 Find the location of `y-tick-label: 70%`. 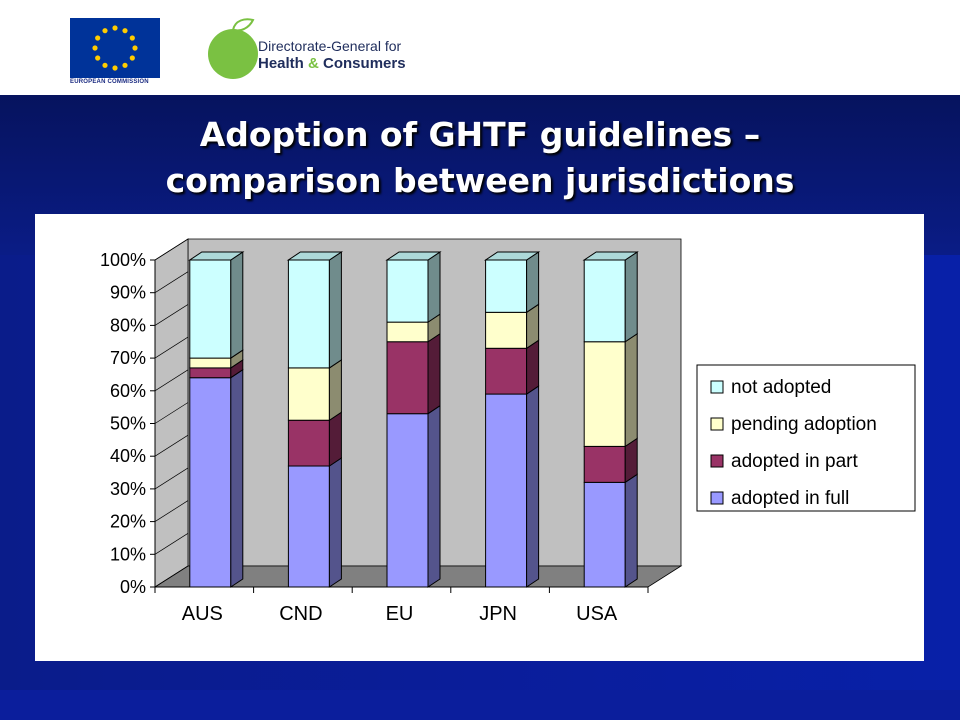

y-tick-label: 70% is located at coordinates (128, 358).